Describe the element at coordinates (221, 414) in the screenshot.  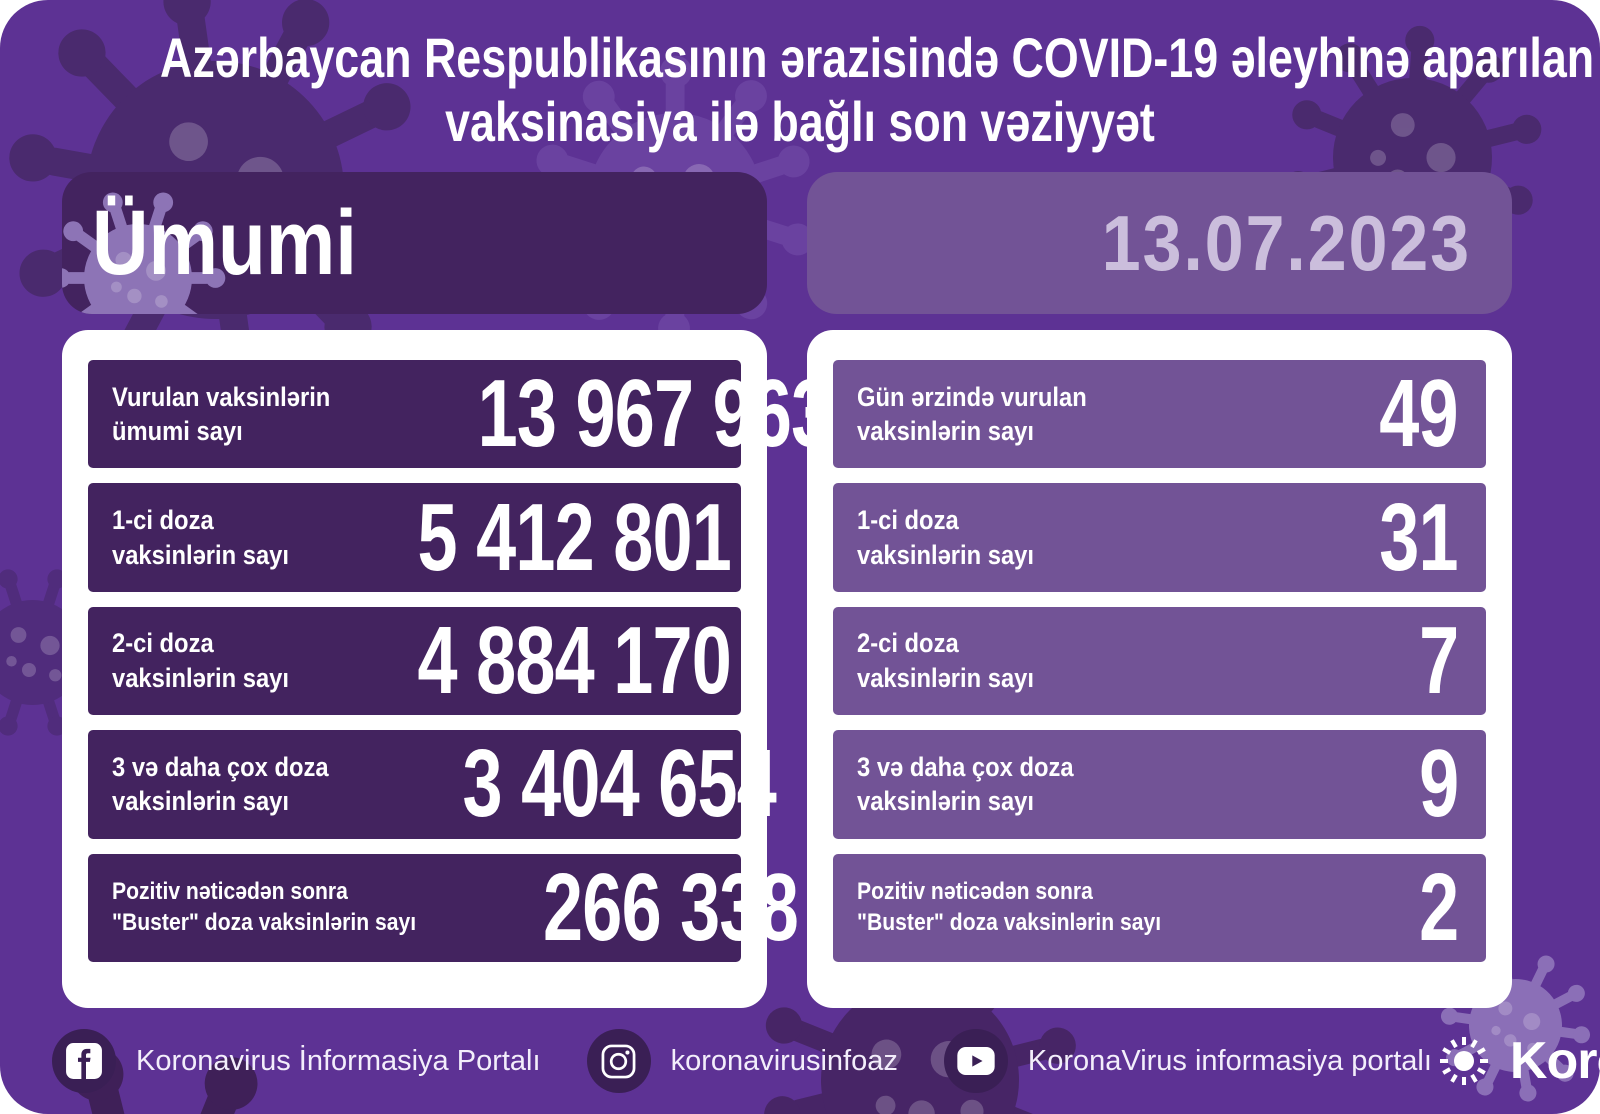
I see `stat-label: Vurulan vaksinlərin ümumi sayı` at that location.